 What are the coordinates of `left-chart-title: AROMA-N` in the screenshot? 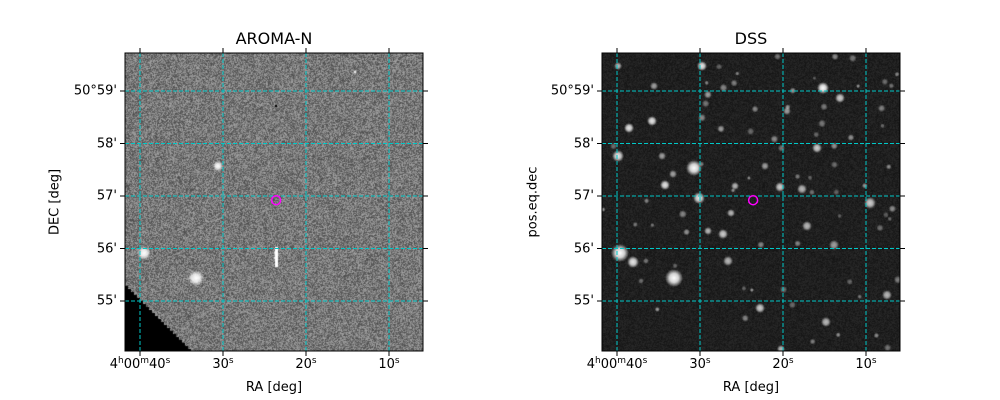 It's located at (274, 38).